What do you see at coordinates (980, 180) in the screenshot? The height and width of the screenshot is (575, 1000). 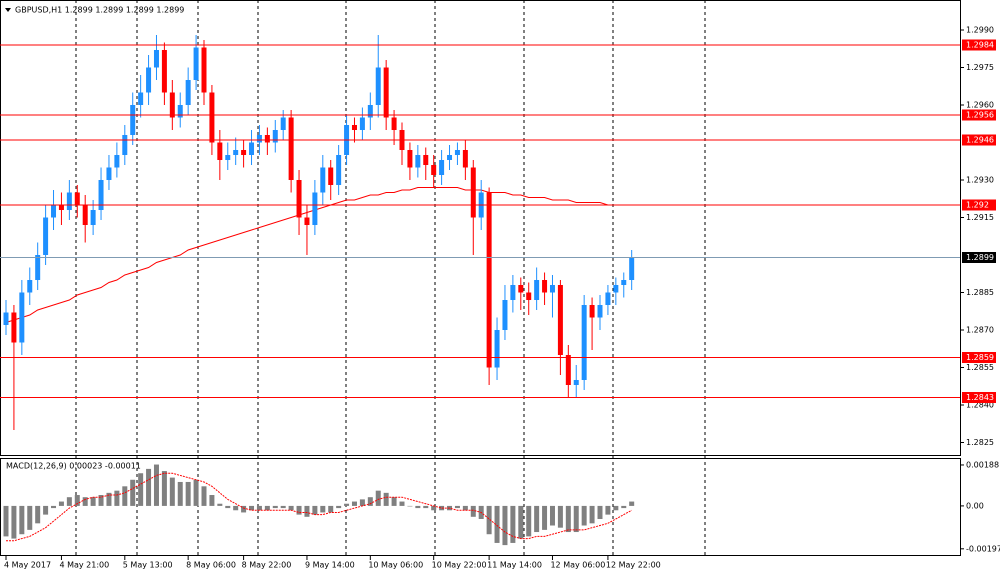 I see `y-tick-label: 1.2930` at bounding box center [980, 180].